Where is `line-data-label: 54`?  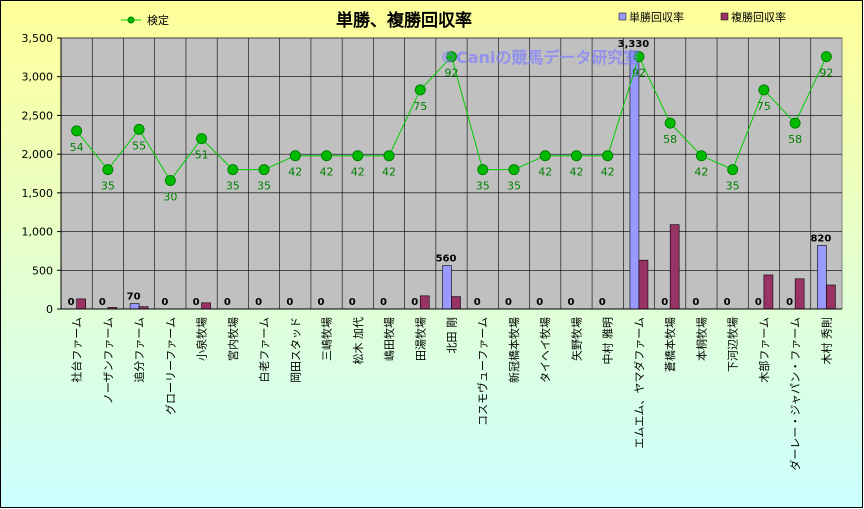 line-data-label: 54 is located at coordinates (77, 147).